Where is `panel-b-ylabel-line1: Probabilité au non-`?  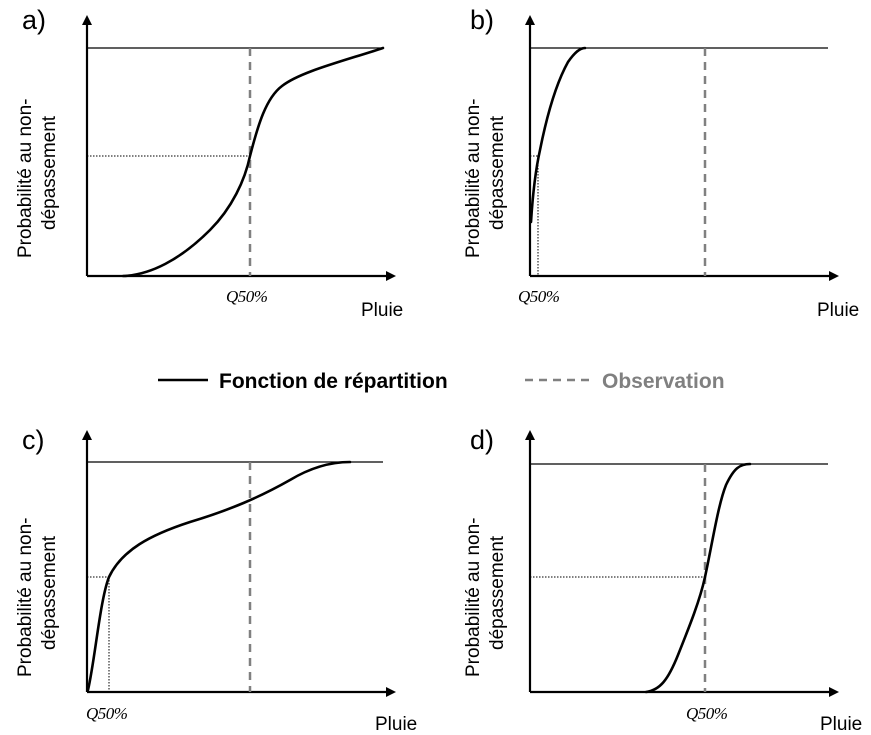 panel-b-ylabel-line1: Probabilité au non- is located at coordinates (473, 179).